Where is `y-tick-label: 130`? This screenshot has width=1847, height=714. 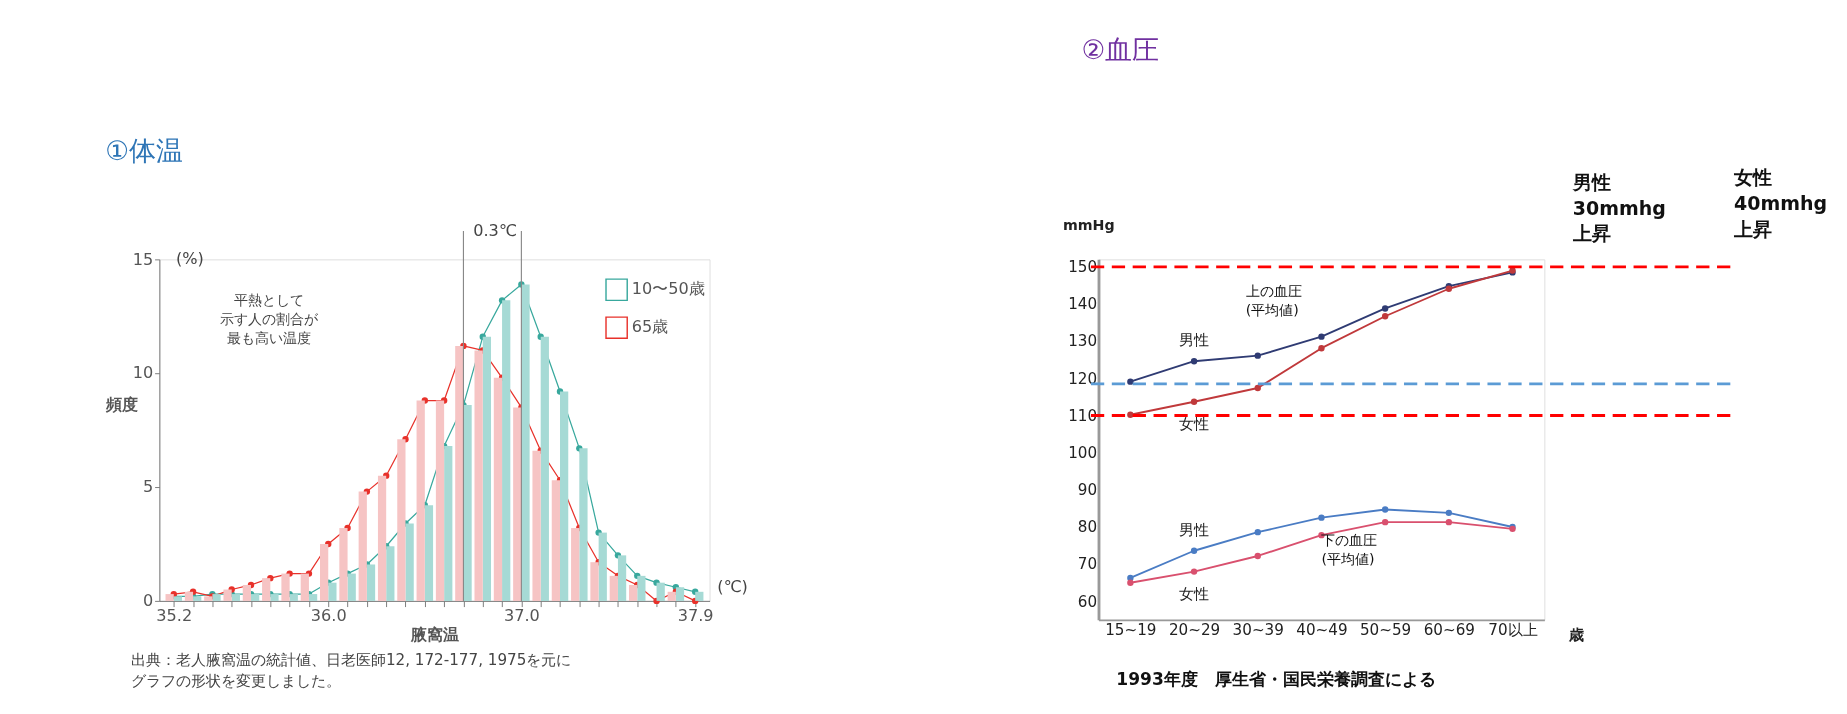
y-tick-label: 130 is located at coordinates (1083, 341).